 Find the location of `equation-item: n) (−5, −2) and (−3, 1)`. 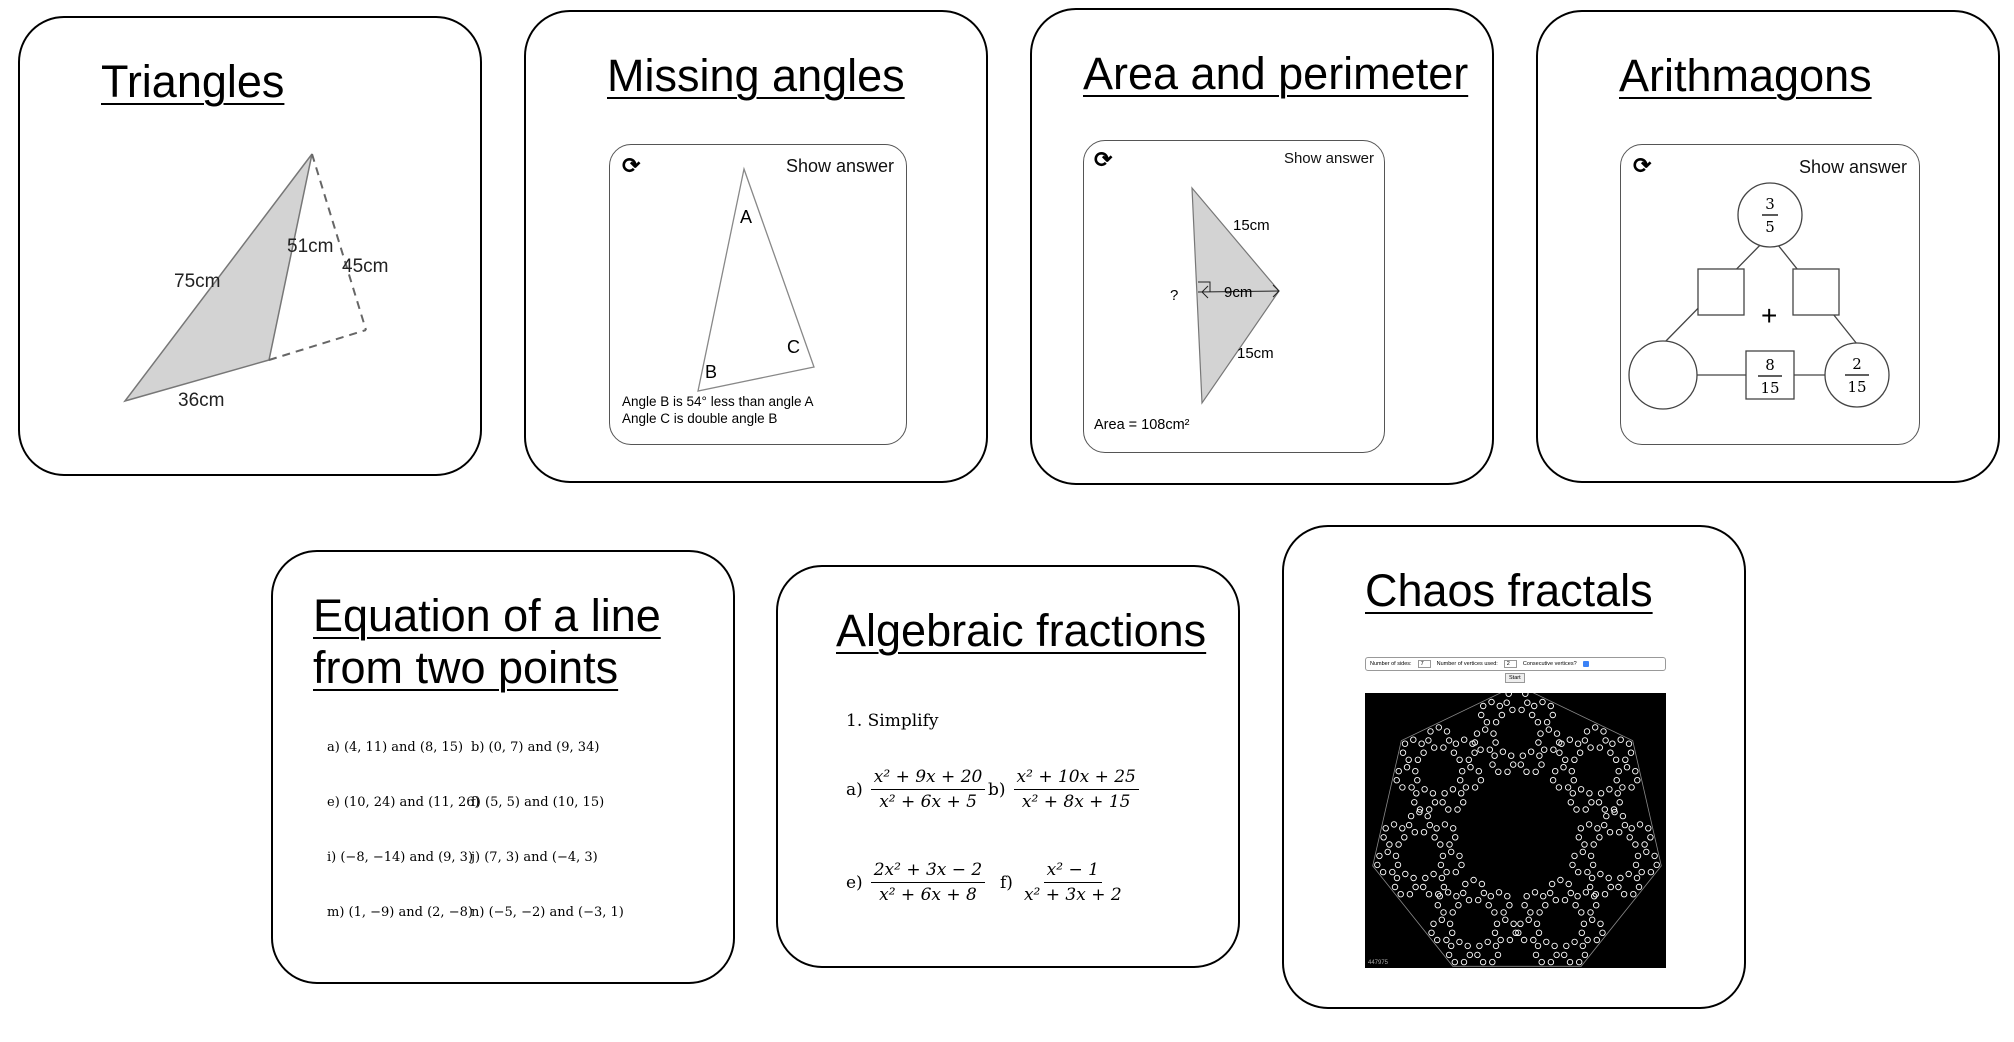

equation-item: n) (−5, −2) and (−3, 1) is located at coordinates (547, 912).